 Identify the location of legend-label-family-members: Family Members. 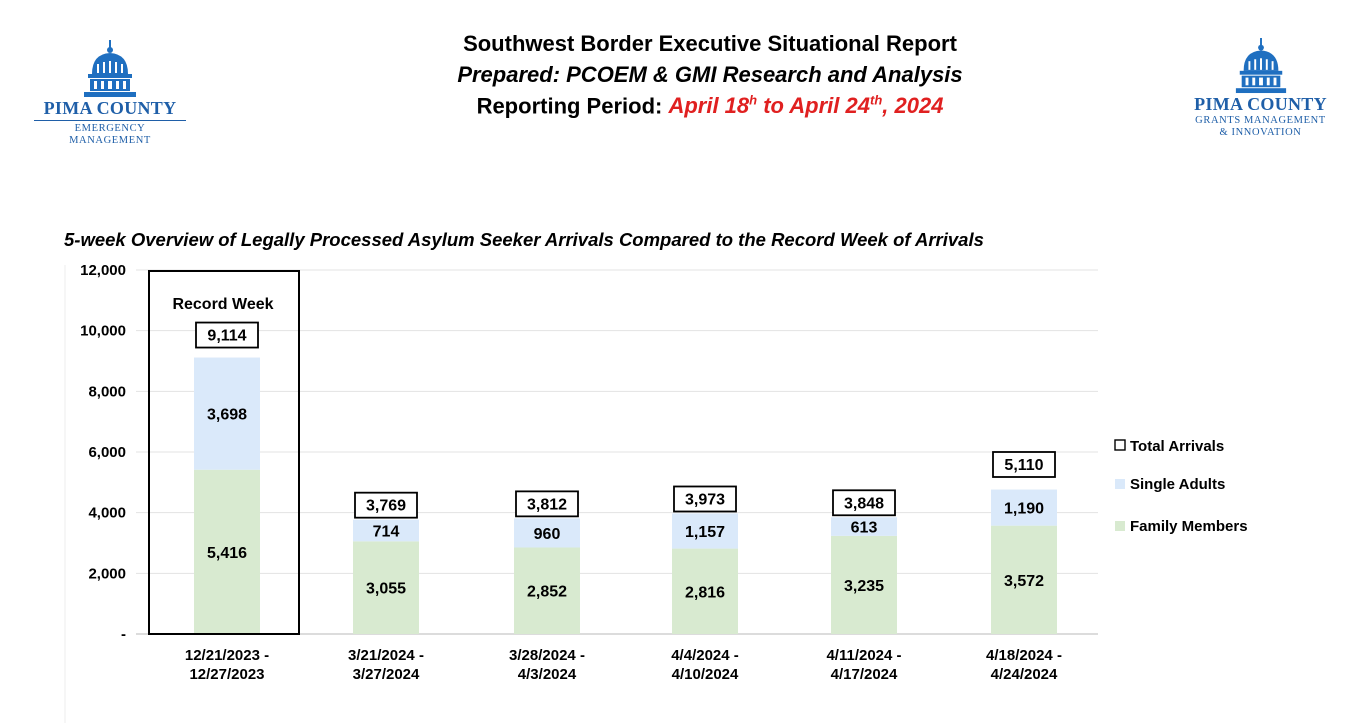
(1189, 526).